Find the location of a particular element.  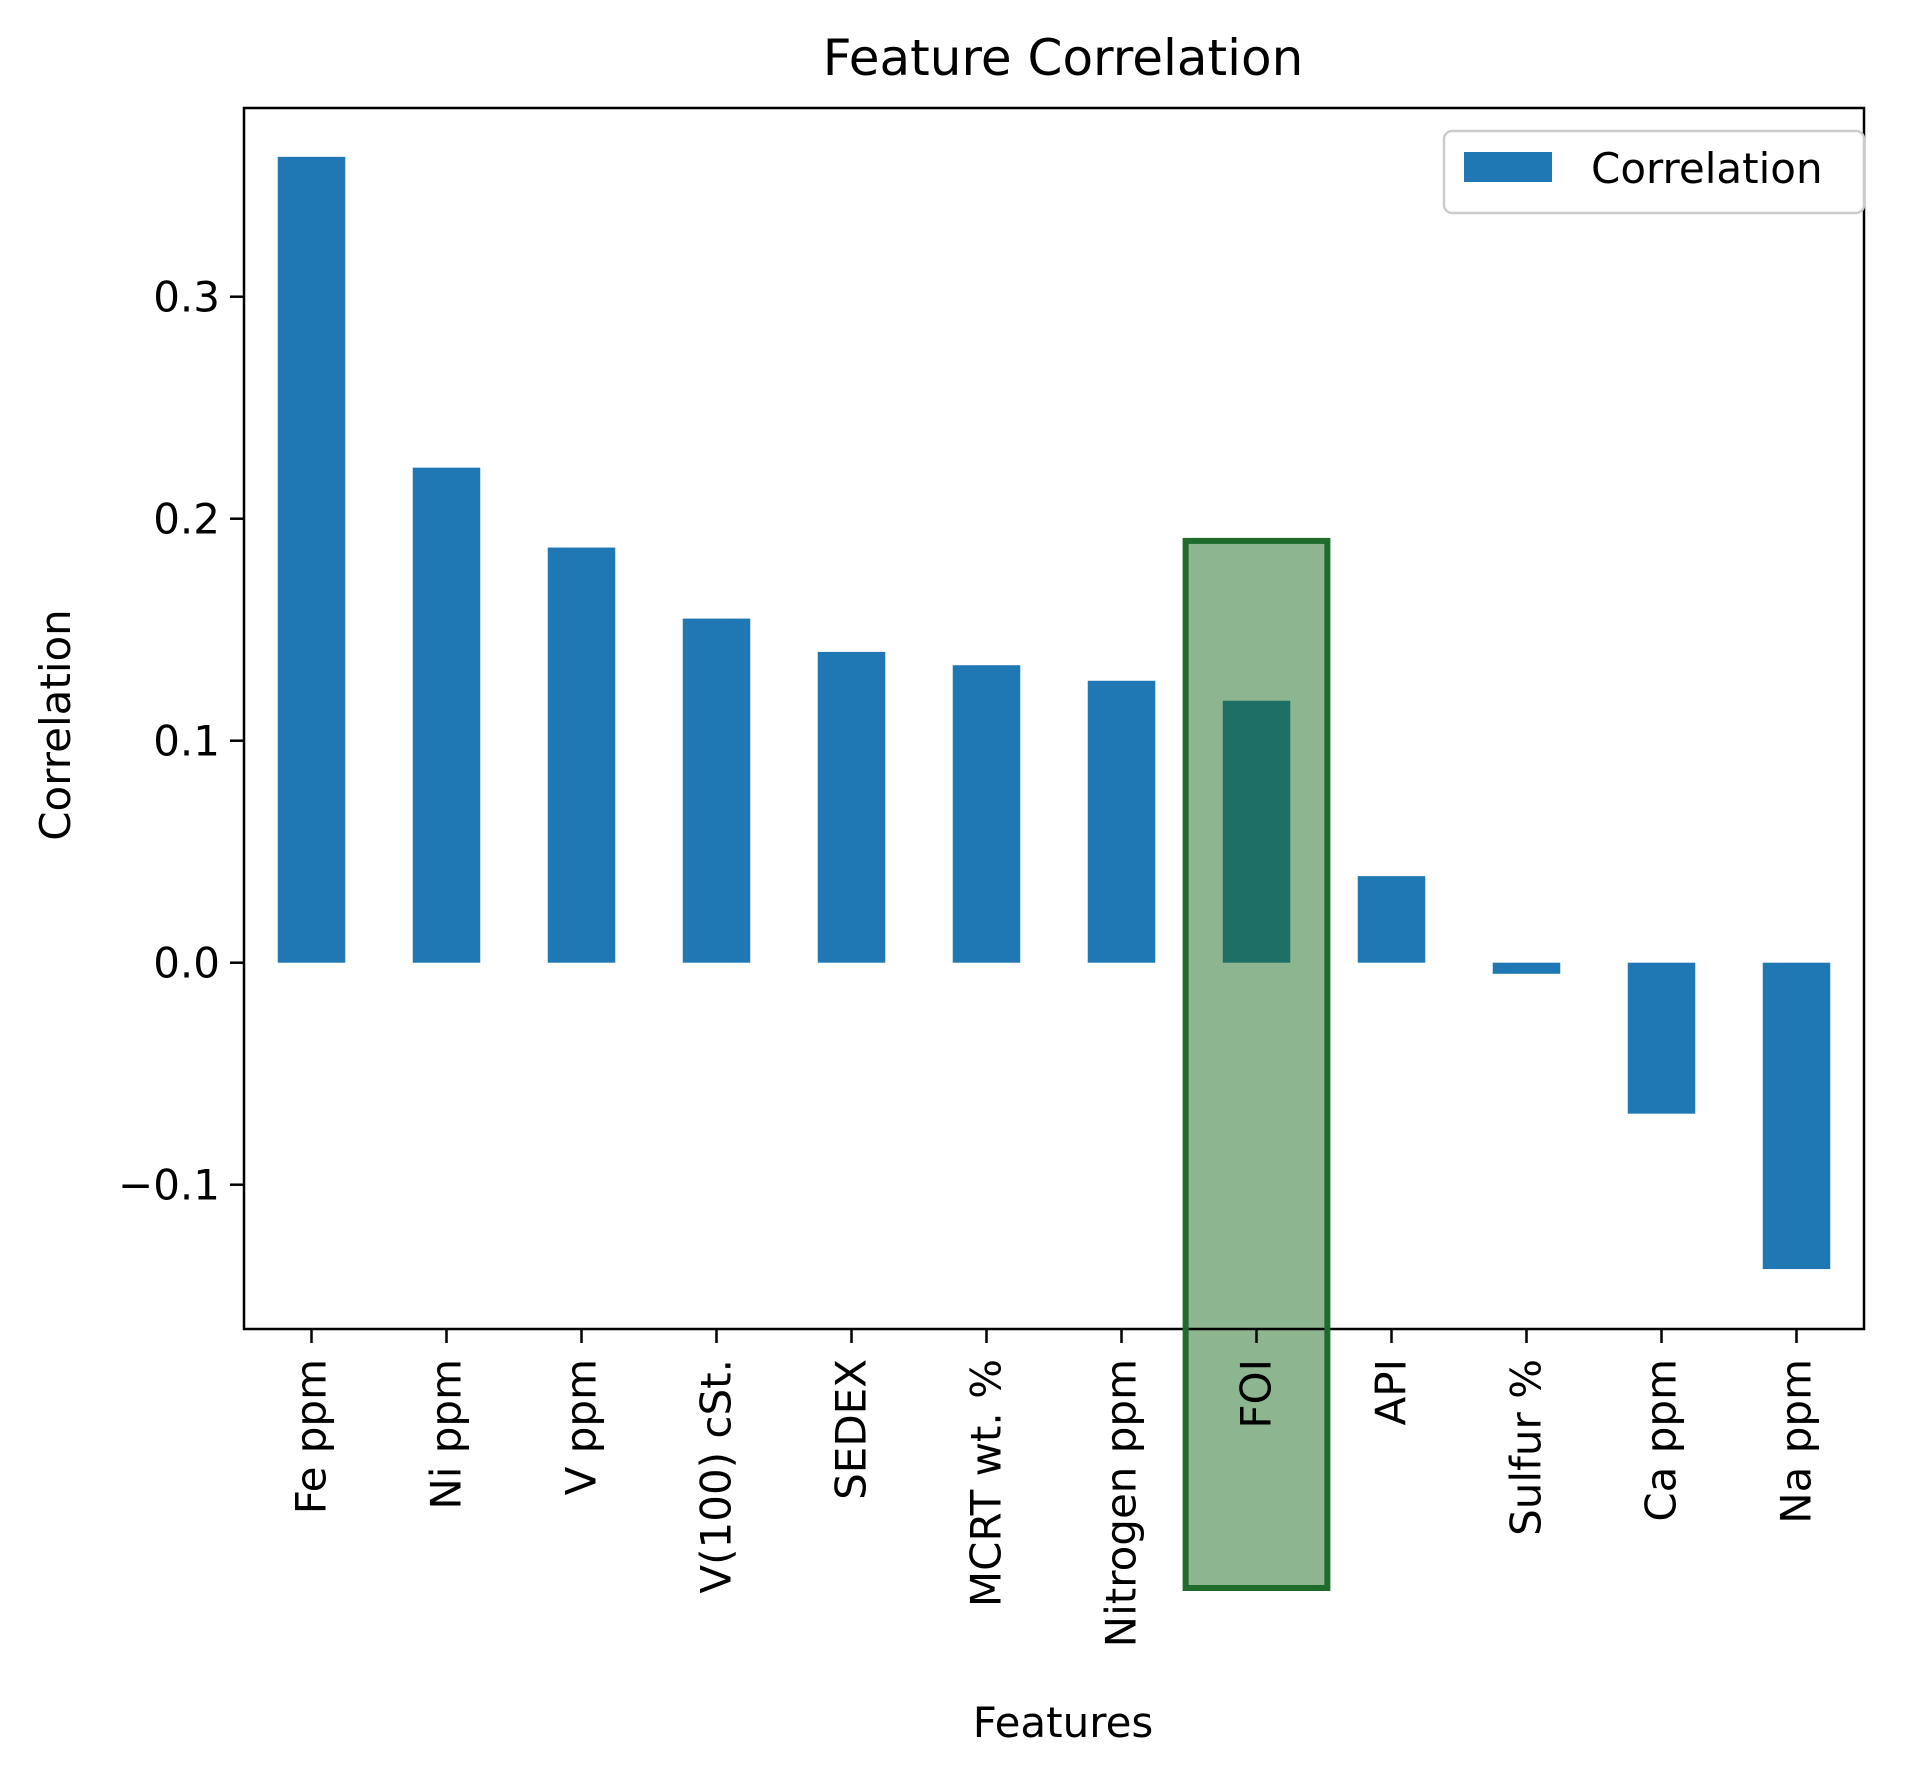

bar-ni-ppm is located at coordinates (446, 715).